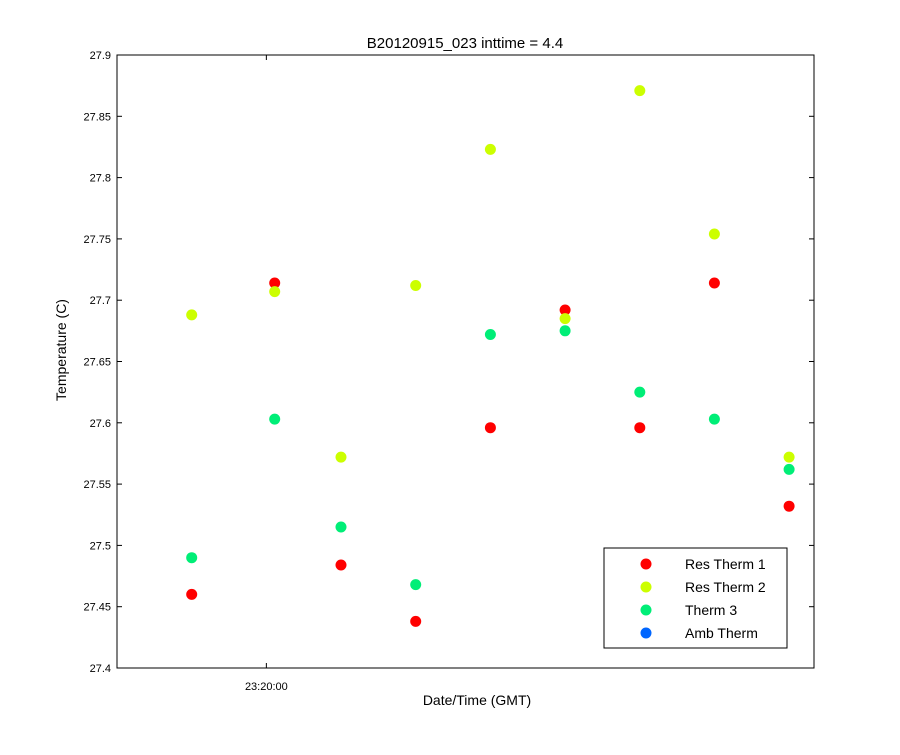 The height and width of the screenshot is (755, 900). I want to click on legend-label: Res Therm 1, so click(725, 564).